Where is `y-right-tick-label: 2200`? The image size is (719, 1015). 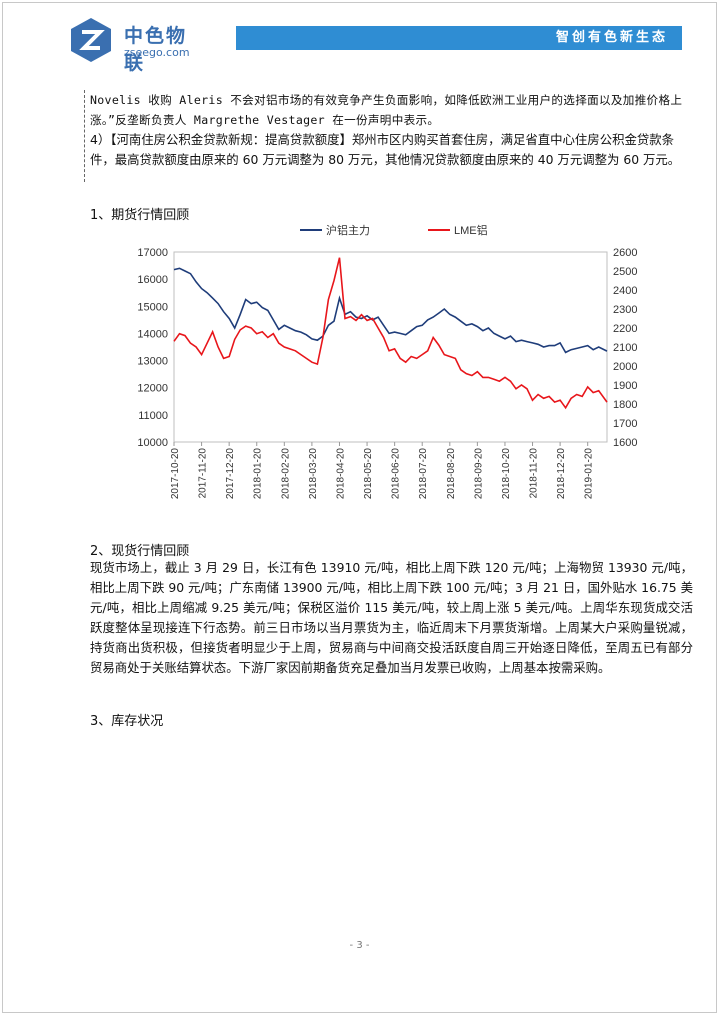 y-right-tick-label: 2200 is located at coordinates (625, 329).